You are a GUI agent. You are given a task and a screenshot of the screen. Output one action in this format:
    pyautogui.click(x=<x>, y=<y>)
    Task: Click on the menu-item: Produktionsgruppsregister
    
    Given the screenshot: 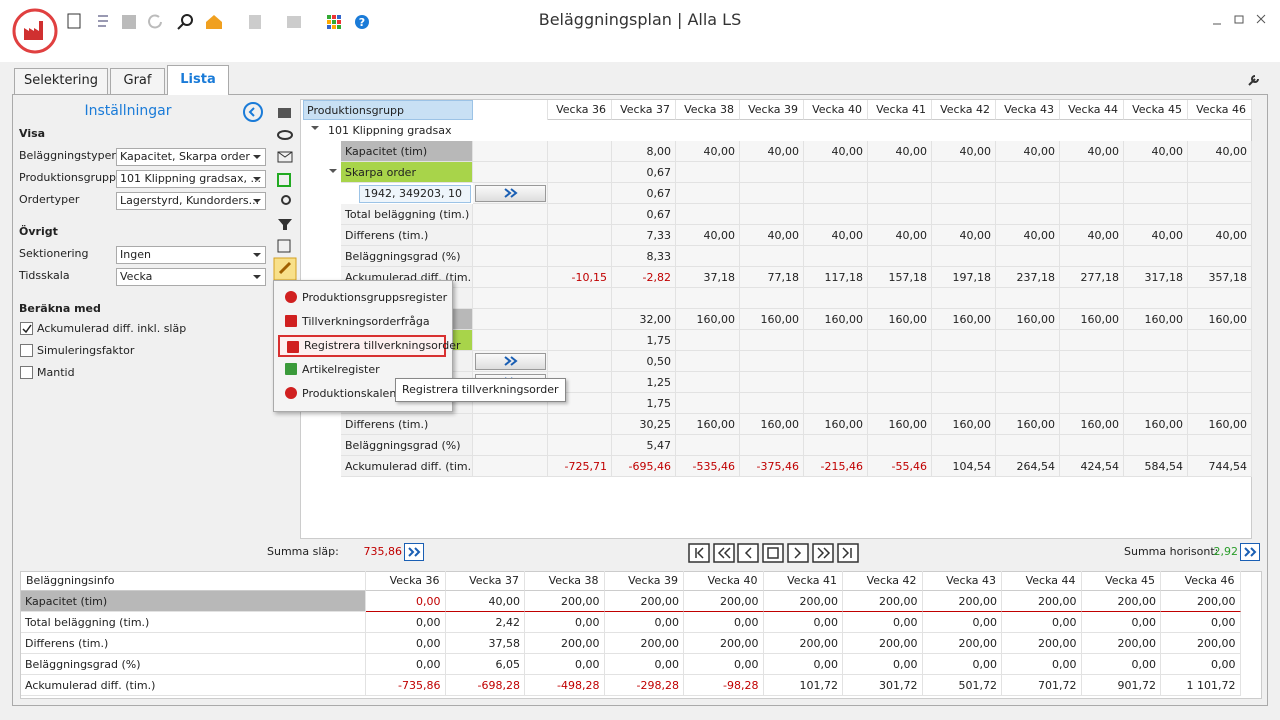 What is the action you would take?
    pyautogui.click(x=364, y=298)
    